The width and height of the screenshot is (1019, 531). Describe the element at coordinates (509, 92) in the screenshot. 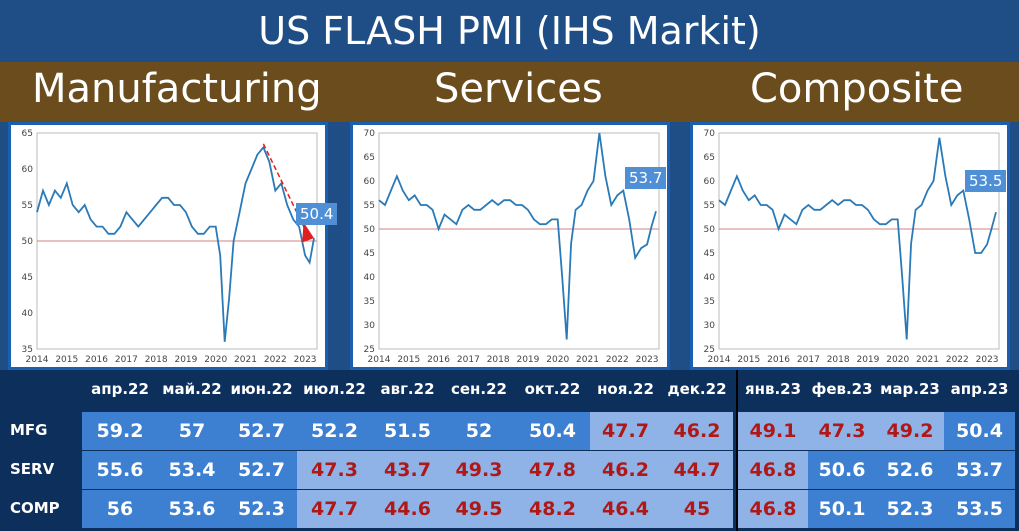

I see `section-header-bar: Manufacturing Services Composite` at that location.